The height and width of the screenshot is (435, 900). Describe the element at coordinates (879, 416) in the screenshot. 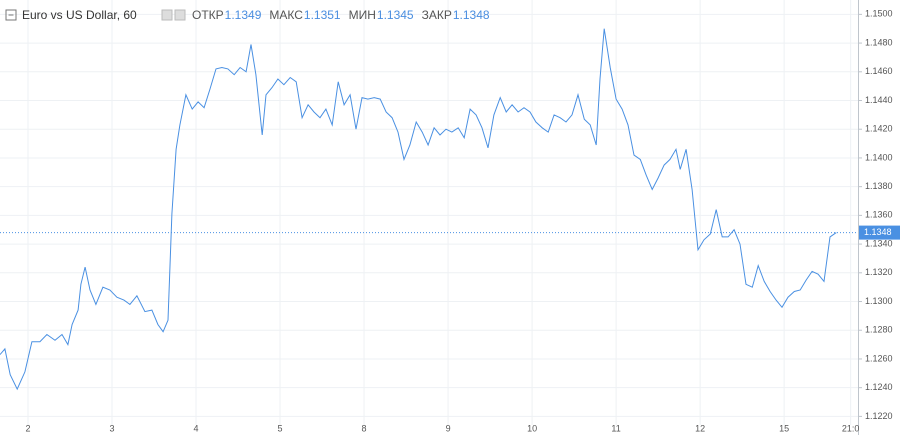

I see `y-tick-label: 1.1220` at that location.